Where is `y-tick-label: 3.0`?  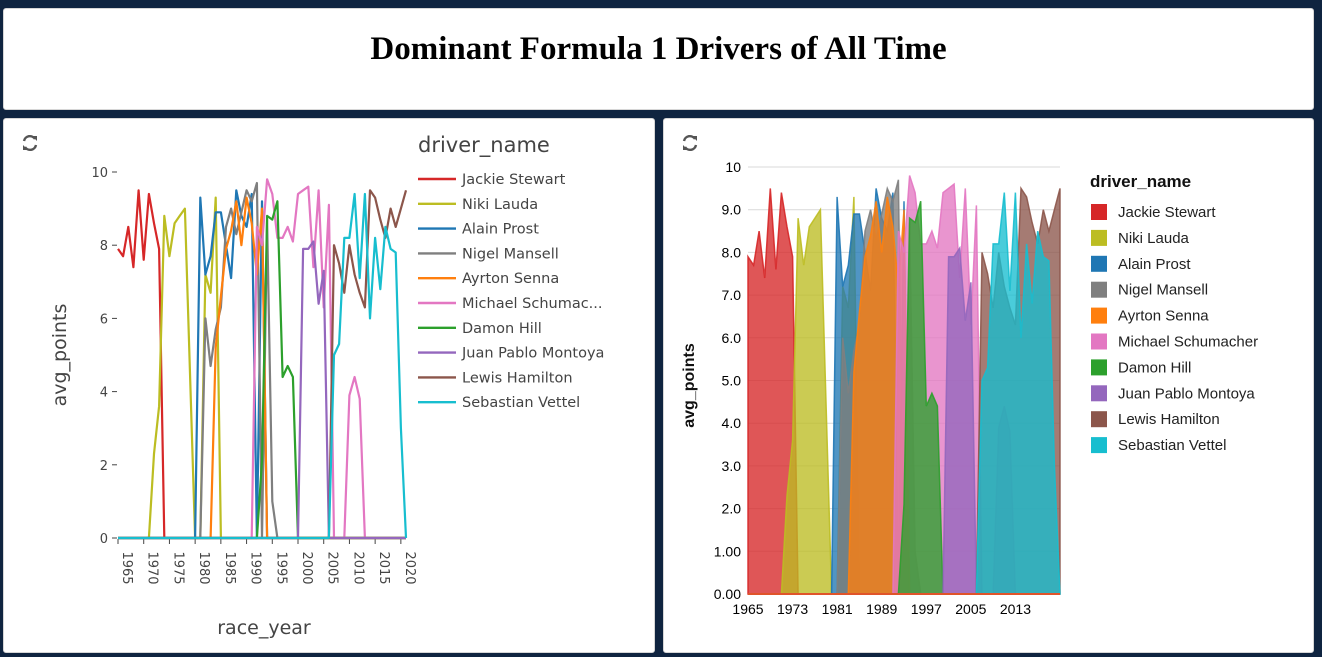
y-tick-label: 3.0 is located at coordinates (732, 466).